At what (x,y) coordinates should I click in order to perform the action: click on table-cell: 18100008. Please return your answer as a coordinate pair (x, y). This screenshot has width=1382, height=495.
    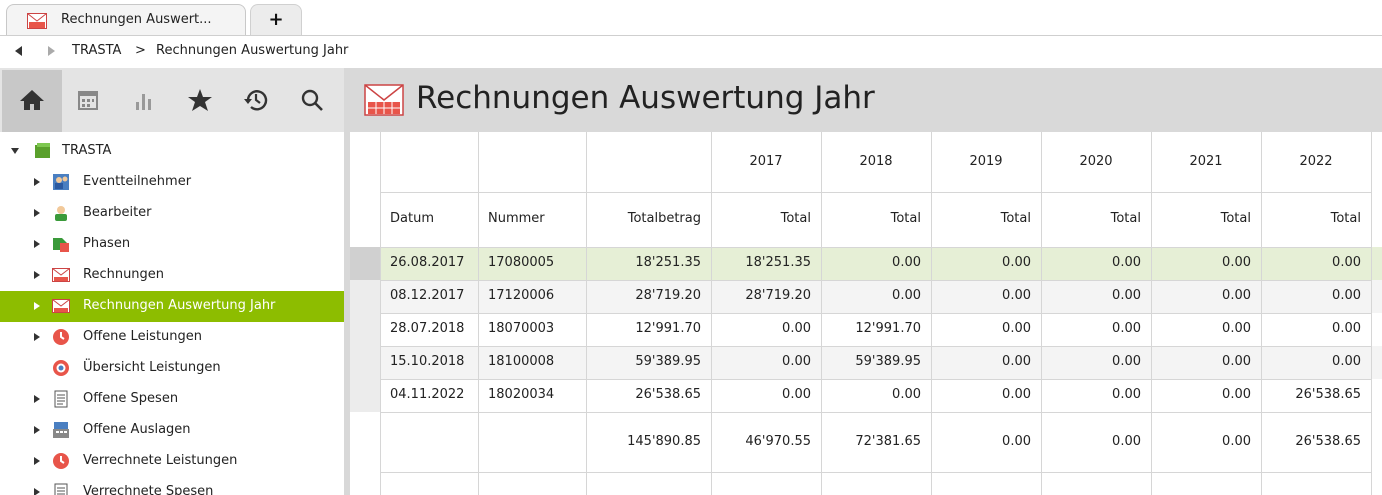
    Looking at the image, I should click on (521, 361).